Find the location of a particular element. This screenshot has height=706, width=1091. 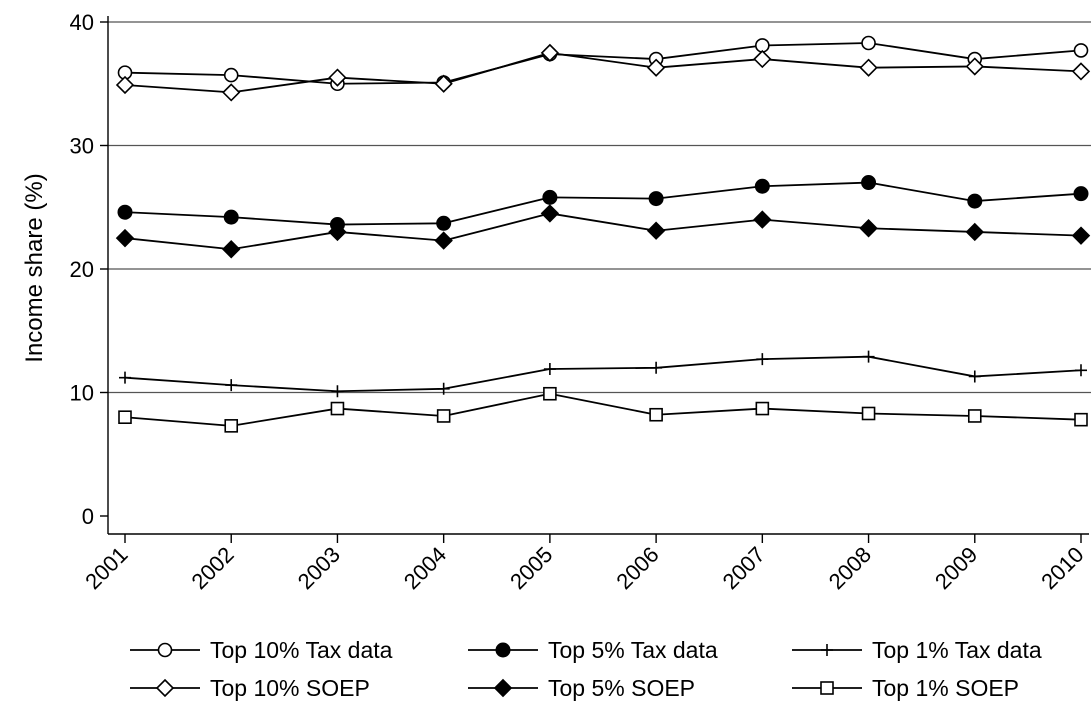

point-top-1-soep-2007 is located at coordinates (762, 408).